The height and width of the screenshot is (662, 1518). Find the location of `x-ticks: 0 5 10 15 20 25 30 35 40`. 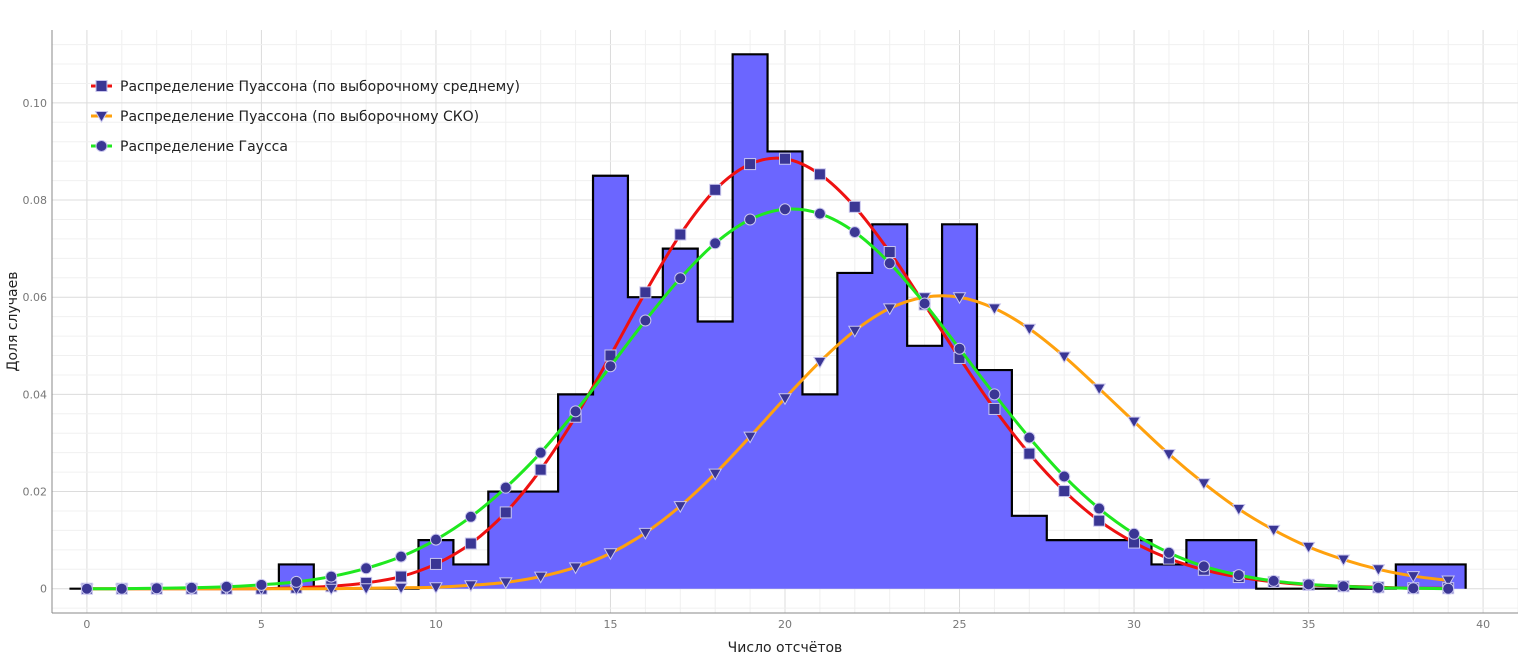

x-ticks: 0 5 10 15 20 25 30 35 40 is located at coordinates (786, 624).